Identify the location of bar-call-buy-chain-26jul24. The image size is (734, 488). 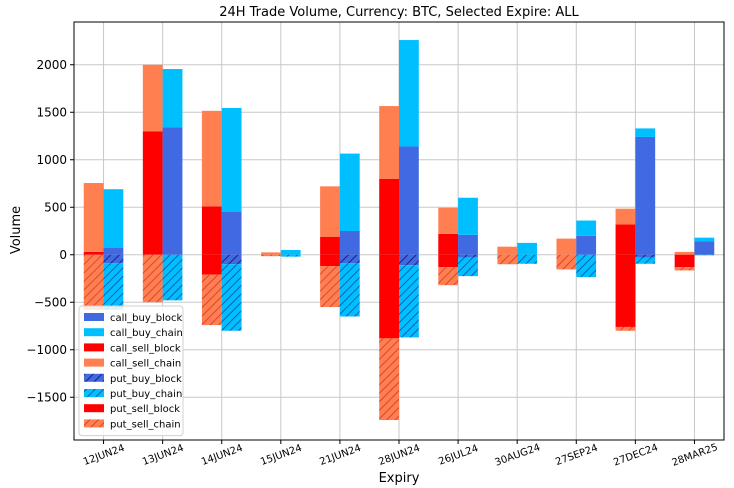
(468, 216).